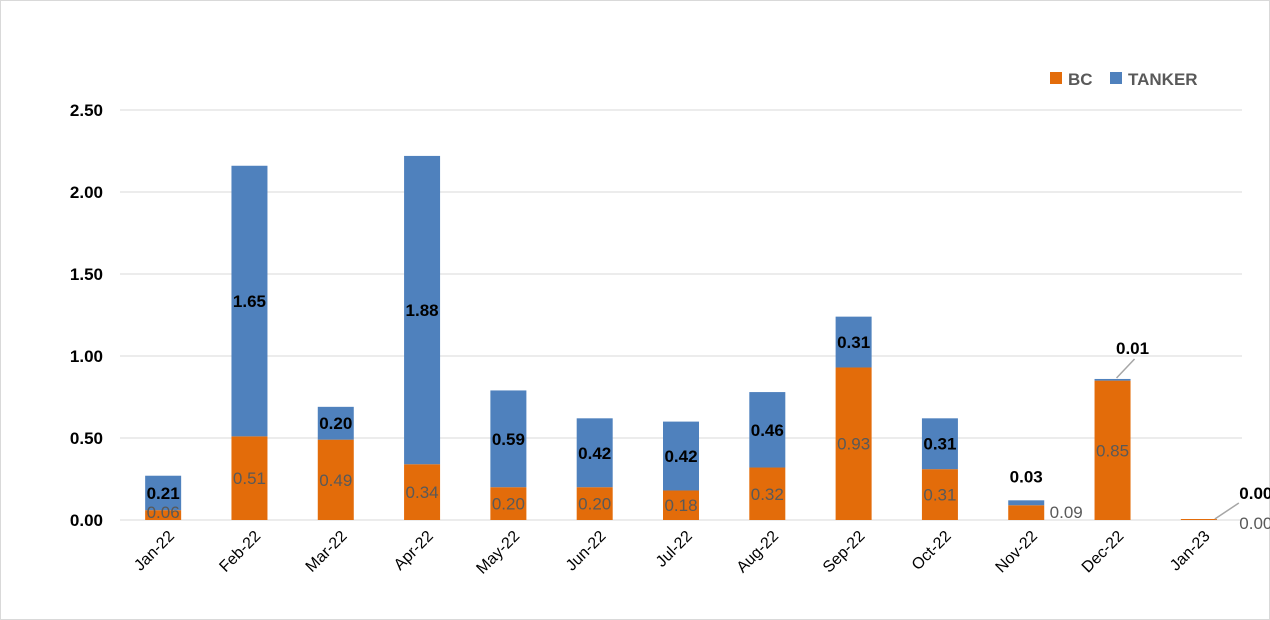  What do you see at coordinates (1056, 78) in the screenshot?
I see `legend-swatch-bc` at bounding box center [1056, 78].